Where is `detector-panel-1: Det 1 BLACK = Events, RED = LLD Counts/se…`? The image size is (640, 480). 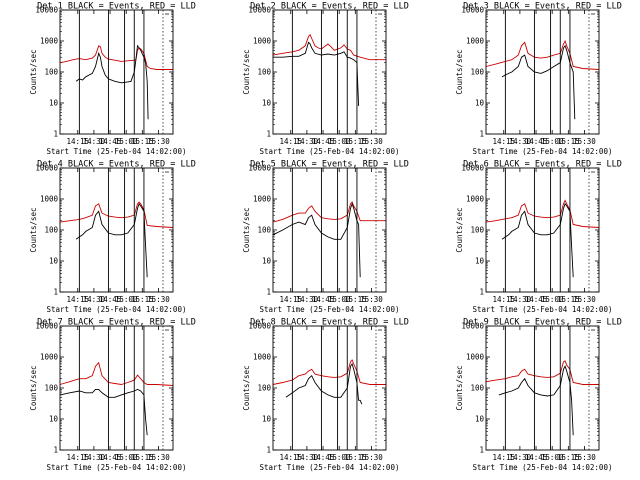 detector-panel-1: Det 1 BLACK = Events, RED = LLD Counts/se… is located at coordinates (112, 79).